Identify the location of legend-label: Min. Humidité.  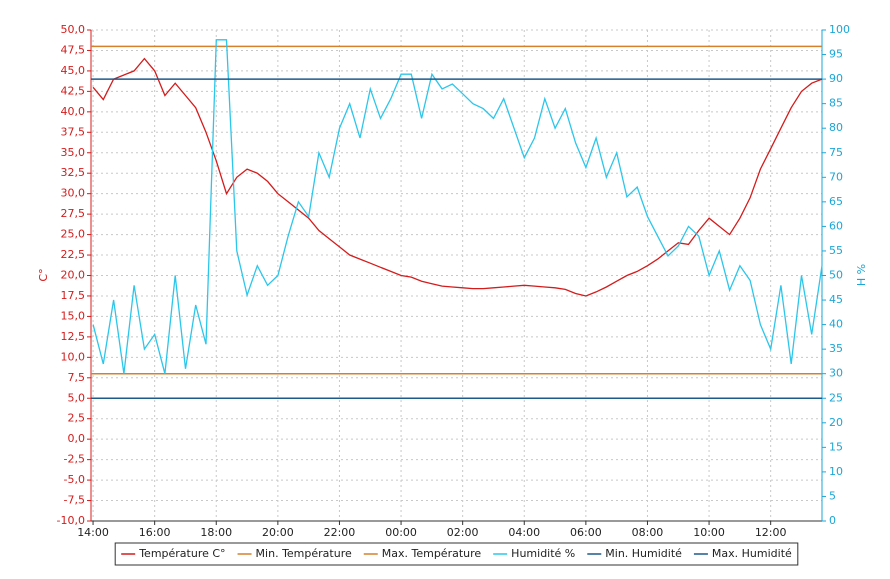
(643, 553).